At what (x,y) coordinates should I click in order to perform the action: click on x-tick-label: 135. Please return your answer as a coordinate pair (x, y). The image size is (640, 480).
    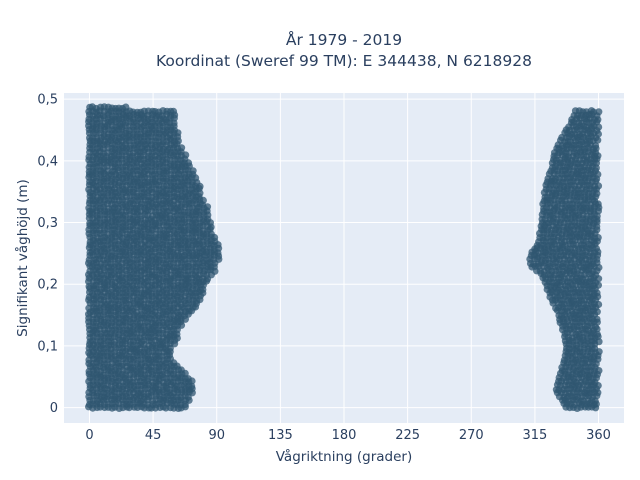
    Looking at the image, I should click on (280, 435).